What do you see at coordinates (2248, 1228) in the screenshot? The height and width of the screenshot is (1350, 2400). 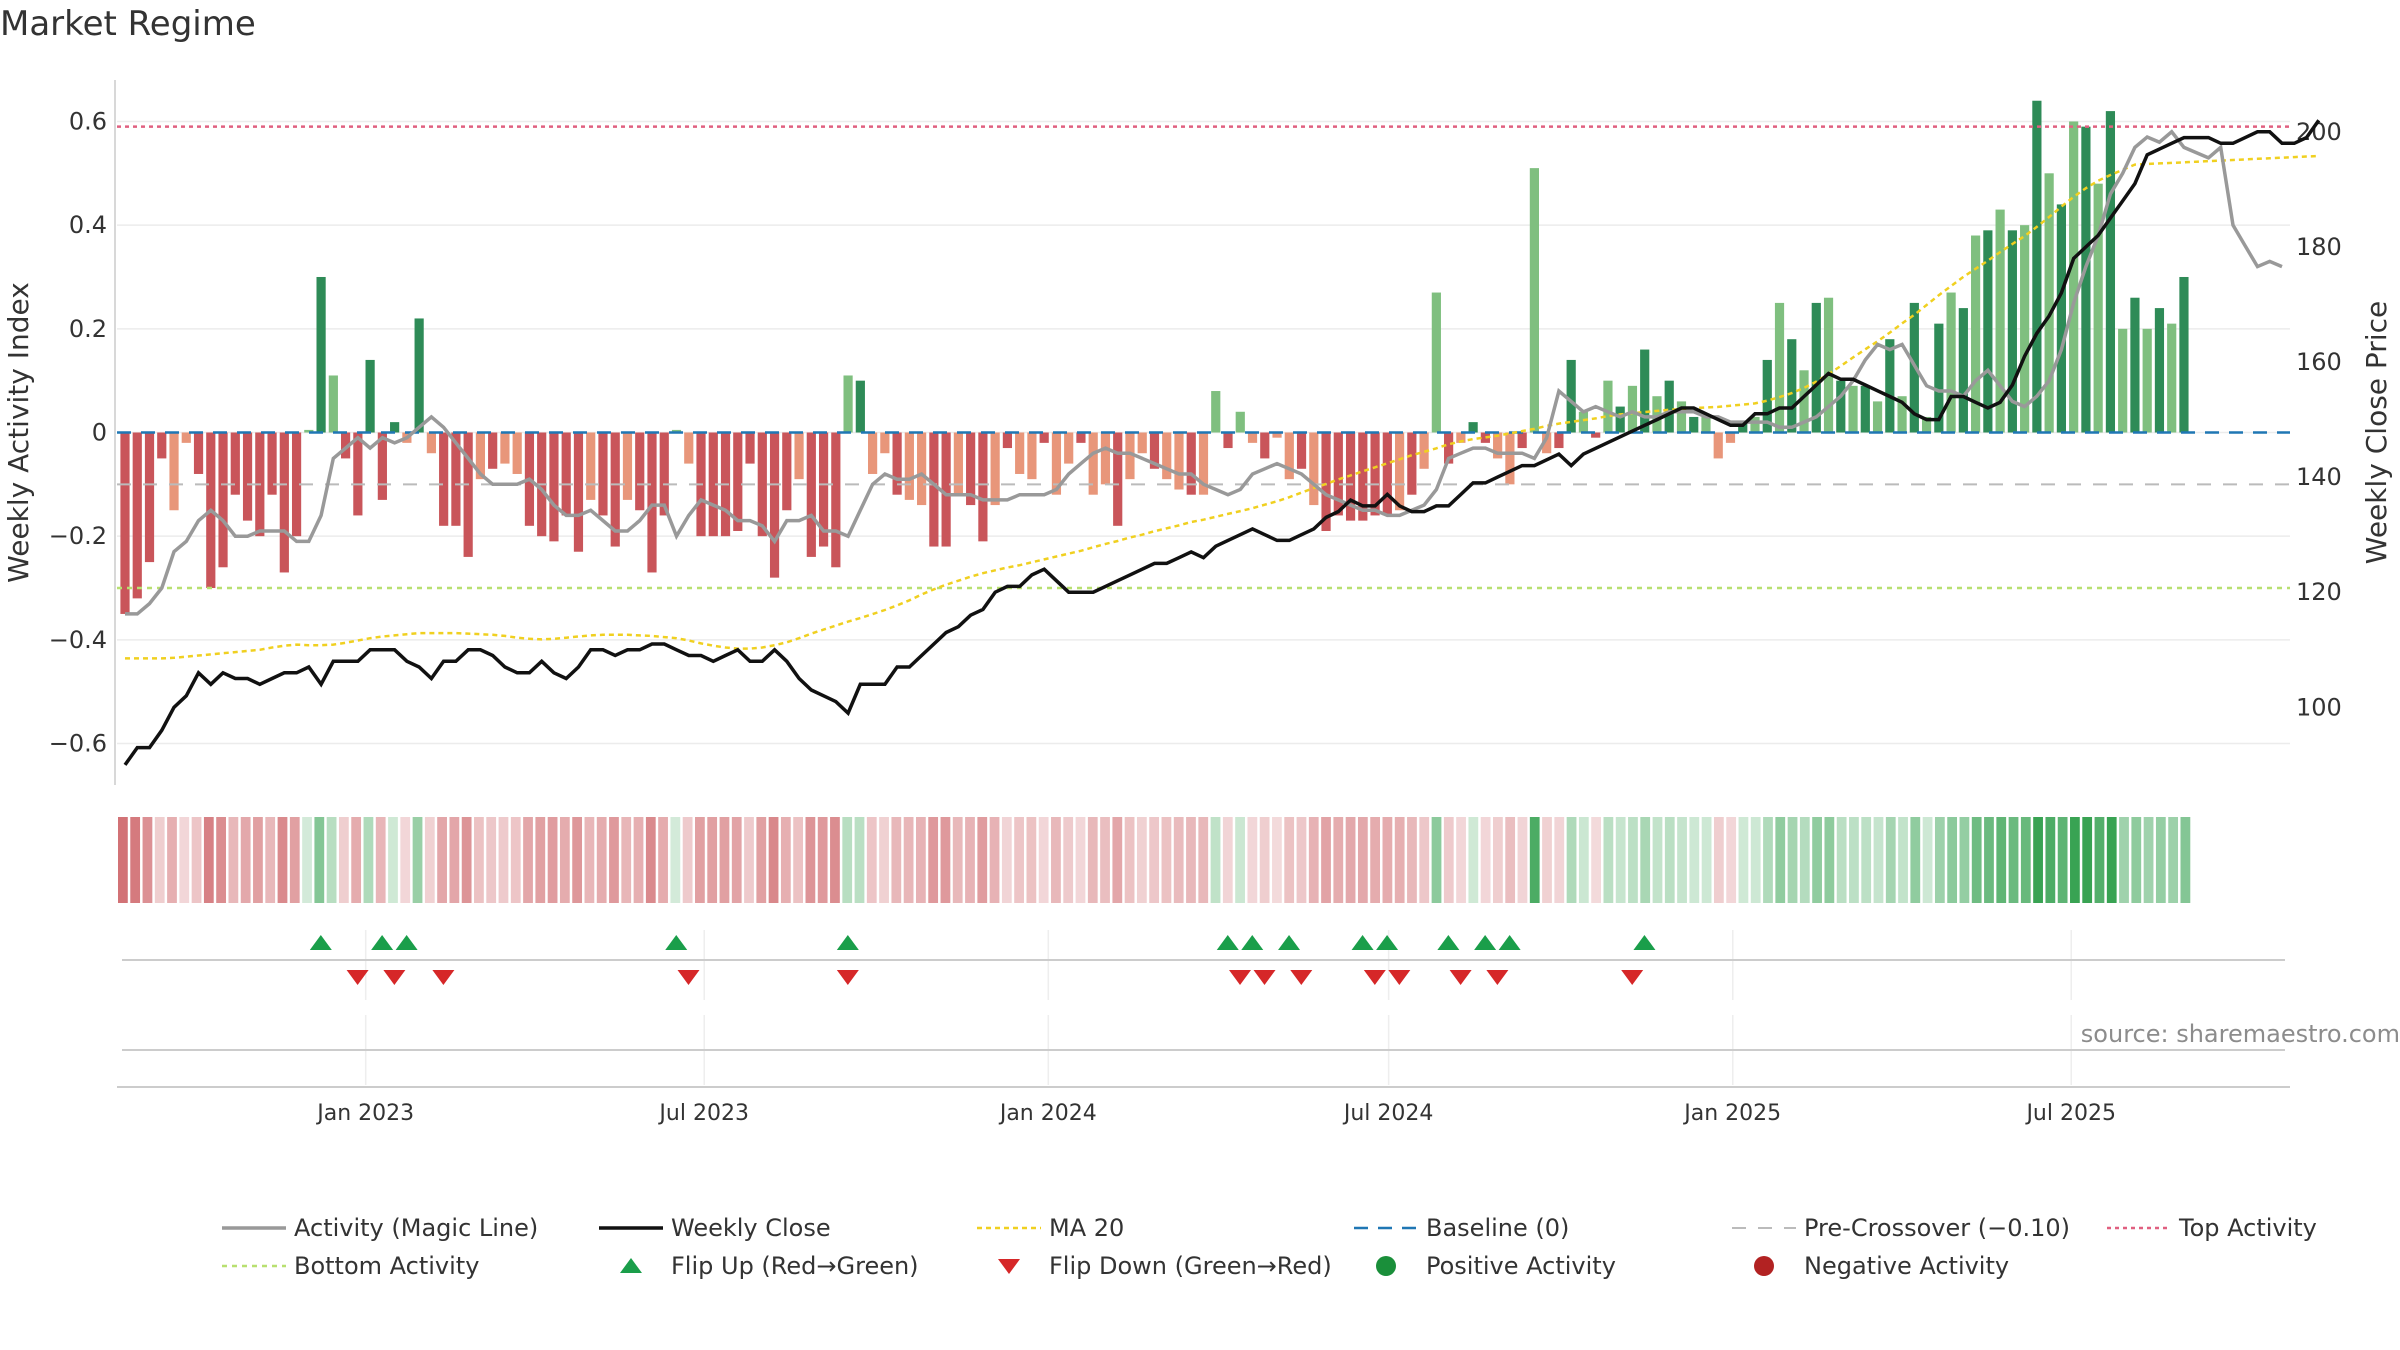 I see `legend-label: Top Activity` at bounding box center [2248, 1228].